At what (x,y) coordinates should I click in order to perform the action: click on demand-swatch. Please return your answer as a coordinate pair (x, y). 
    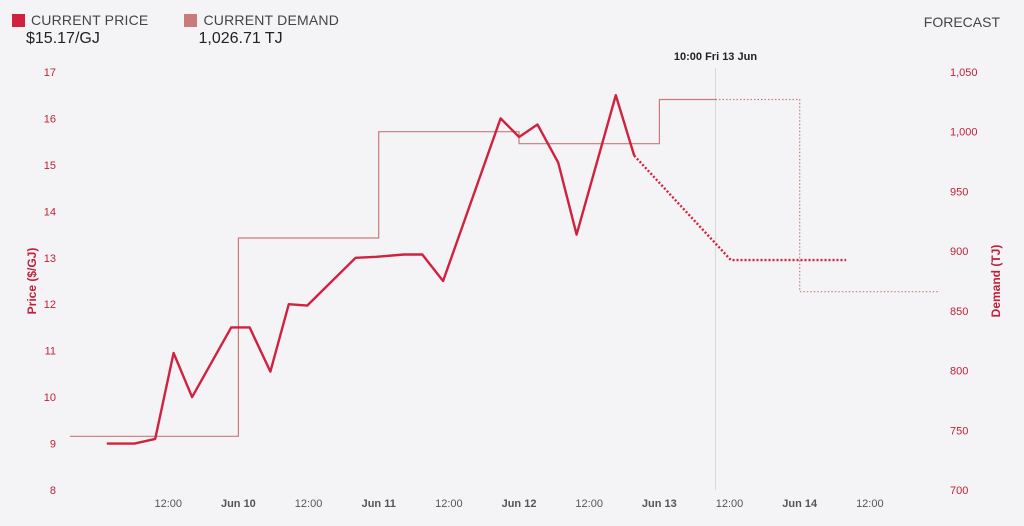
    Looking at the image, I should click on (191, 20).